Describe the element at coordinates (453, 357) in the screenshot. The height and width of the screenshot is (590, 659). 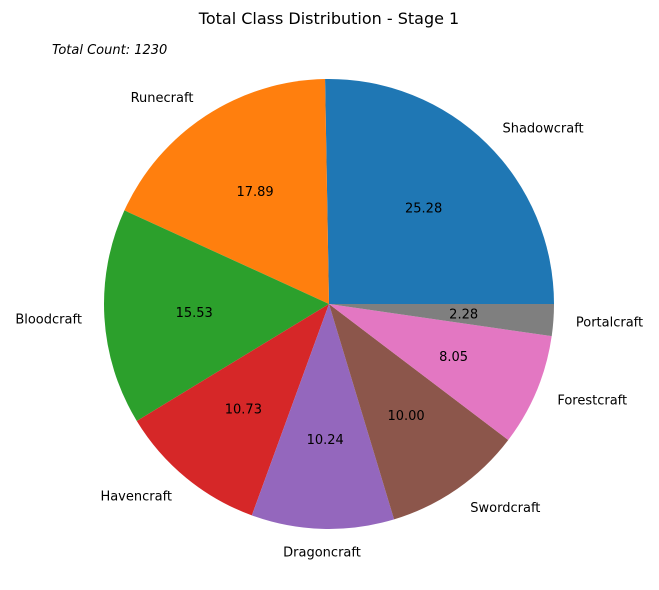
I see `value-label-forestcraft: 8.05` at that location.